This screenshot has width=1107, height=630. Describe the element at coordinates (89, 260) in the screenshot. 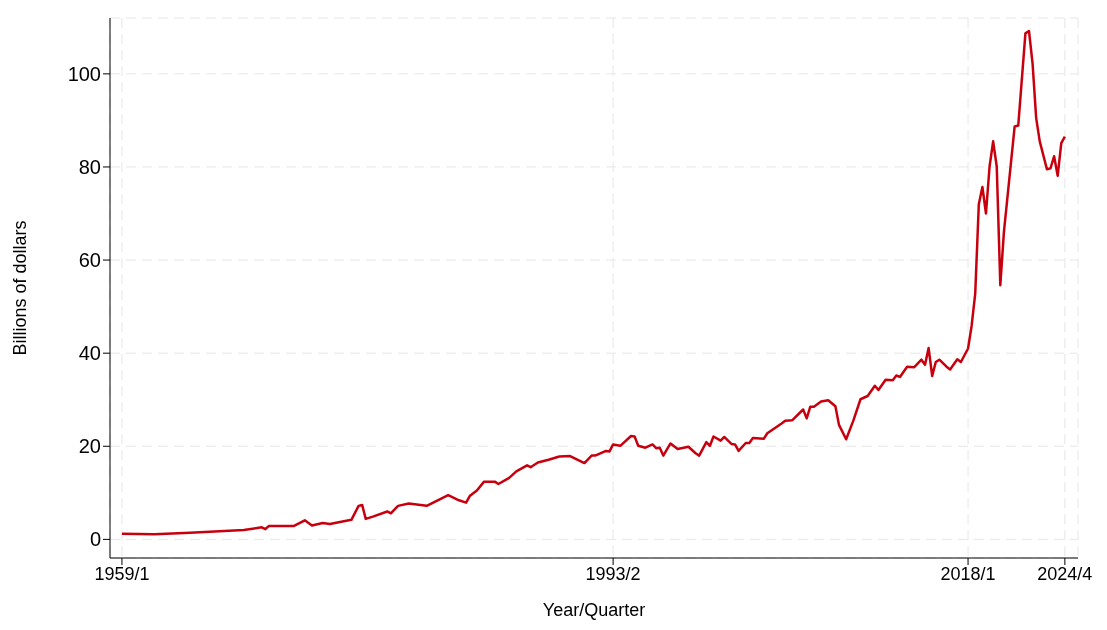

I see `y-tick-label: 60` at that location.